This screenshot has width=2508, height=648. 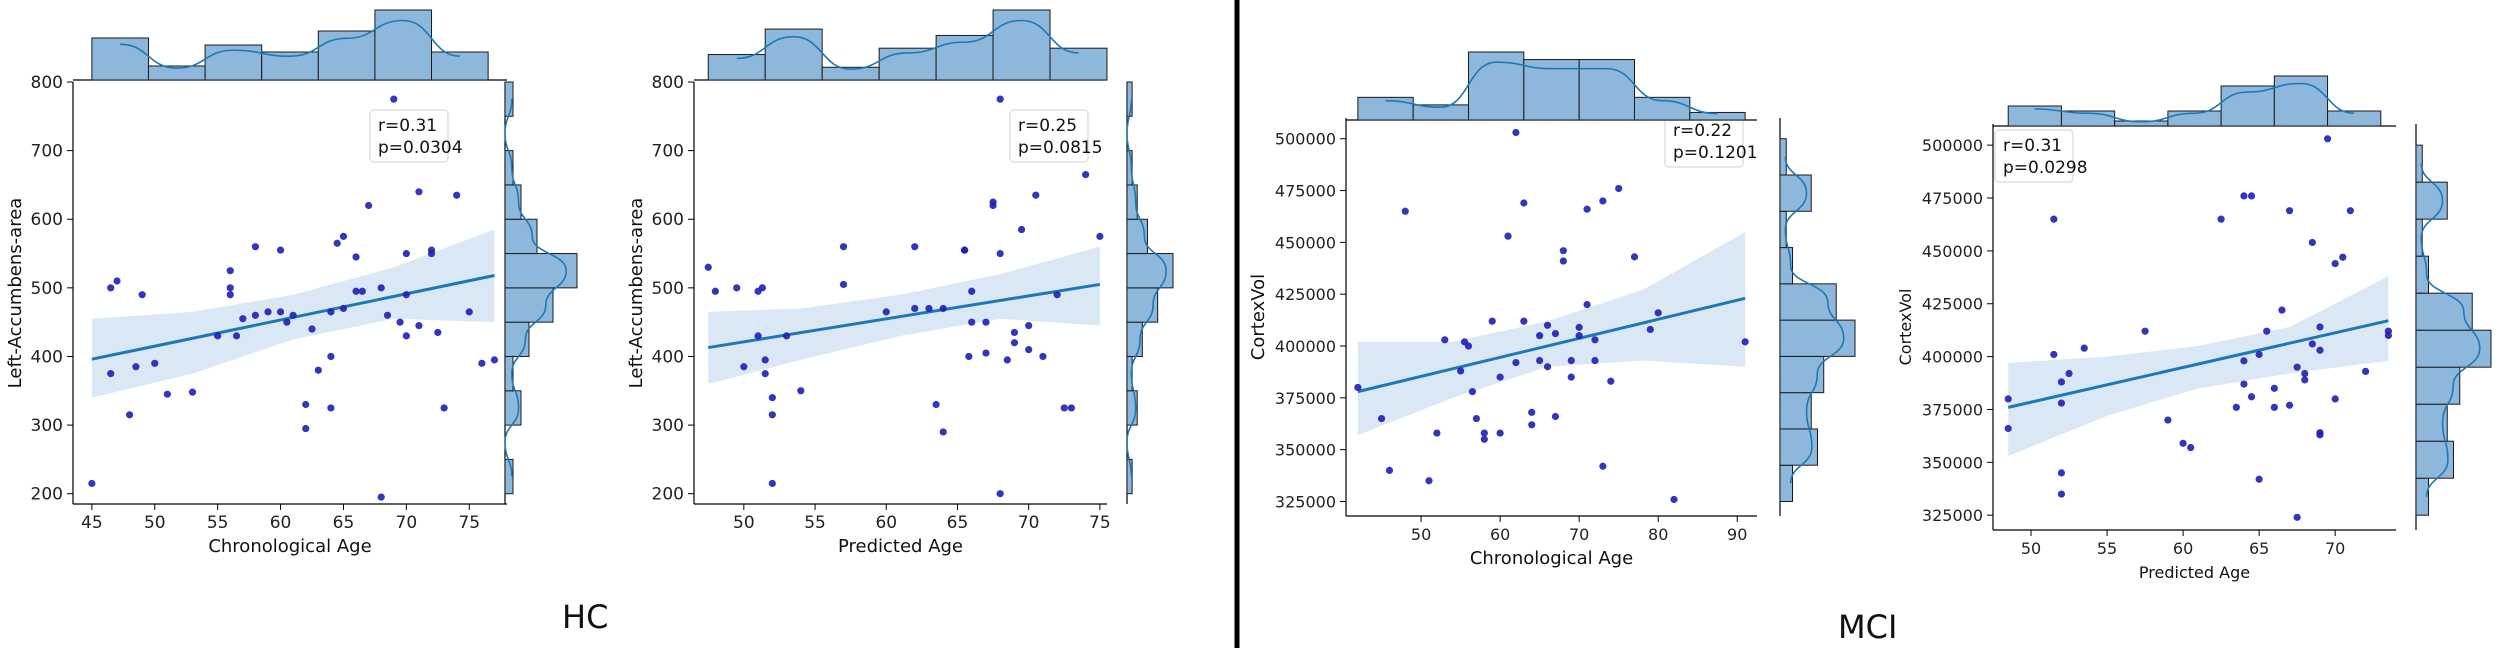 What do you see at coordinates (1702, 131) in the screenshot?
I see `stats-r: r=0.22` at bounding box center [1702, 131].